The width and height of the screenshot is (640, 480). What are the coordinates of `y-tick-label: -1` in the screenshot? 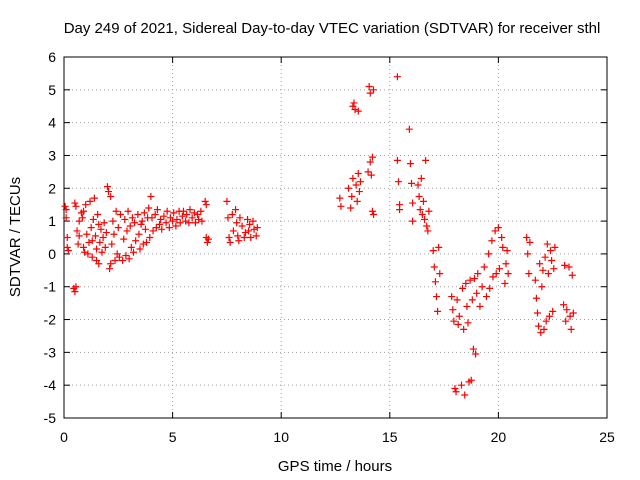 It's located at (50, 287).